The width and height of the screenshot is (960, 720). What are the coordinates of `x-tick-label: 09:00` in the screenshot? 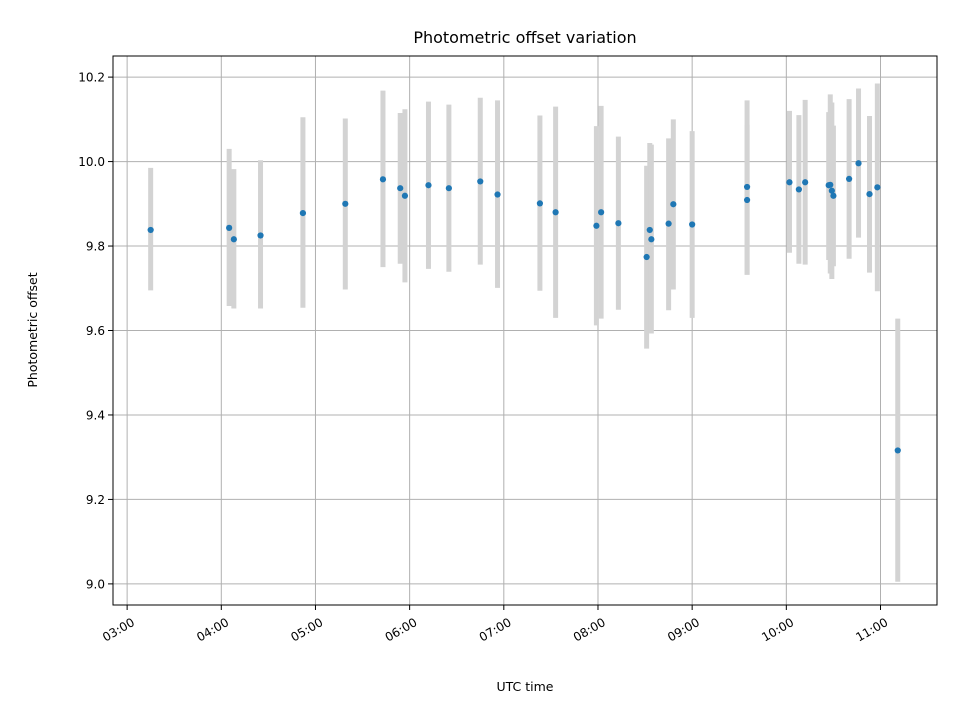 It's located at (683, 629).